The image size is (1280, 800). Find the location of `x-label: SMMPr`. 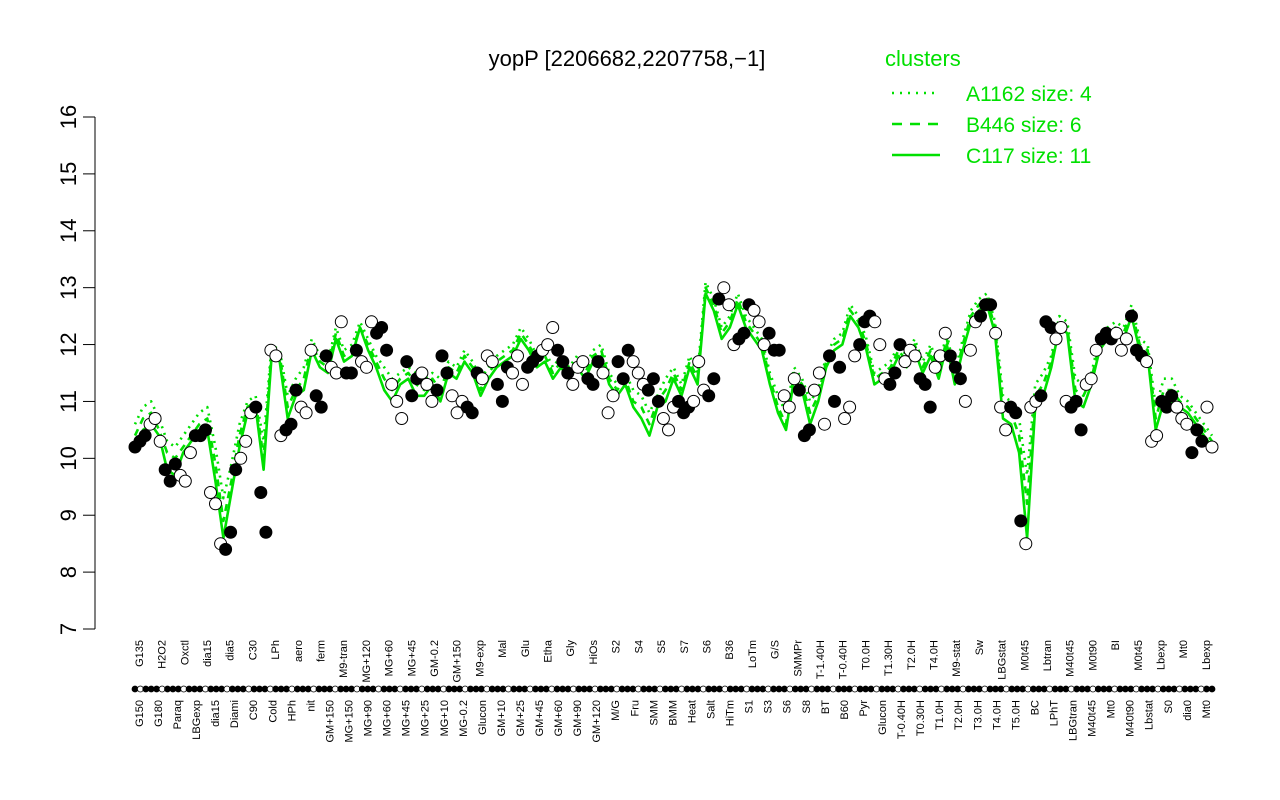

x-label: SMMPr is located at coordinates (798, 658).